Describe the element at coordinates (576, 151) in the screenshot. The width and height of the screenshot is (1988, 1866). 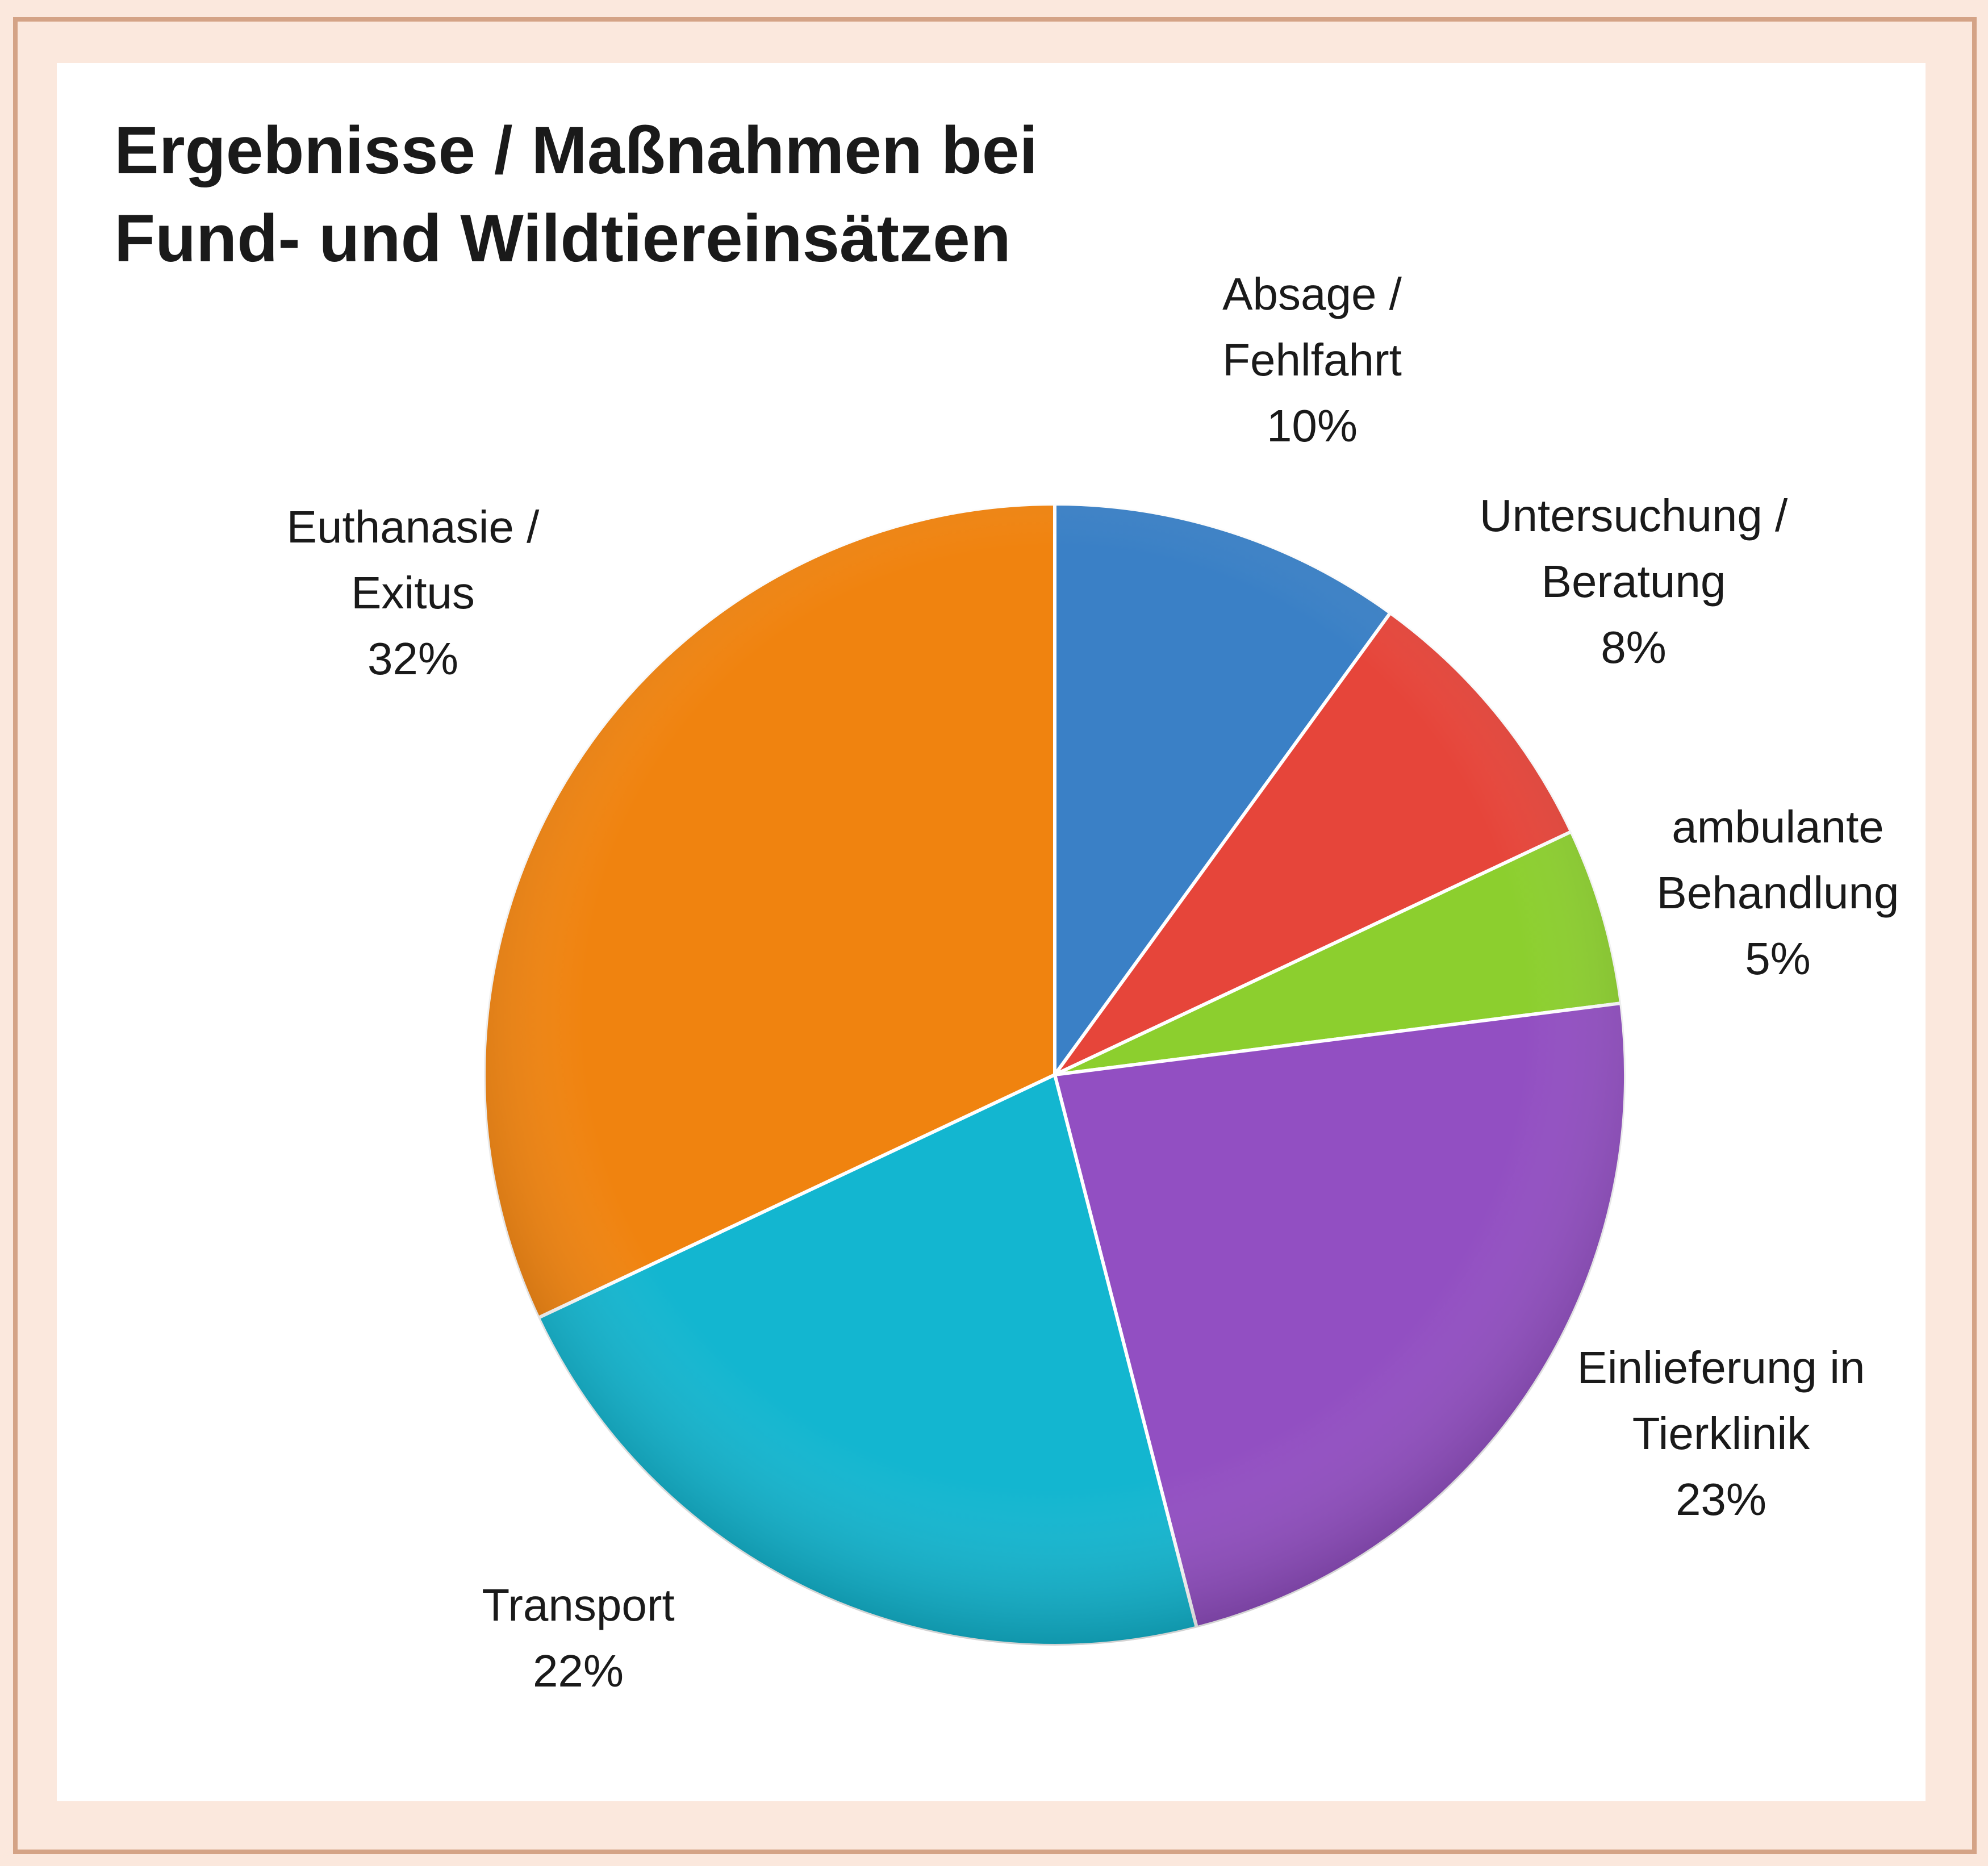
I see `chart-title: Ergebnisse / Maßnahmen bei` at that location.